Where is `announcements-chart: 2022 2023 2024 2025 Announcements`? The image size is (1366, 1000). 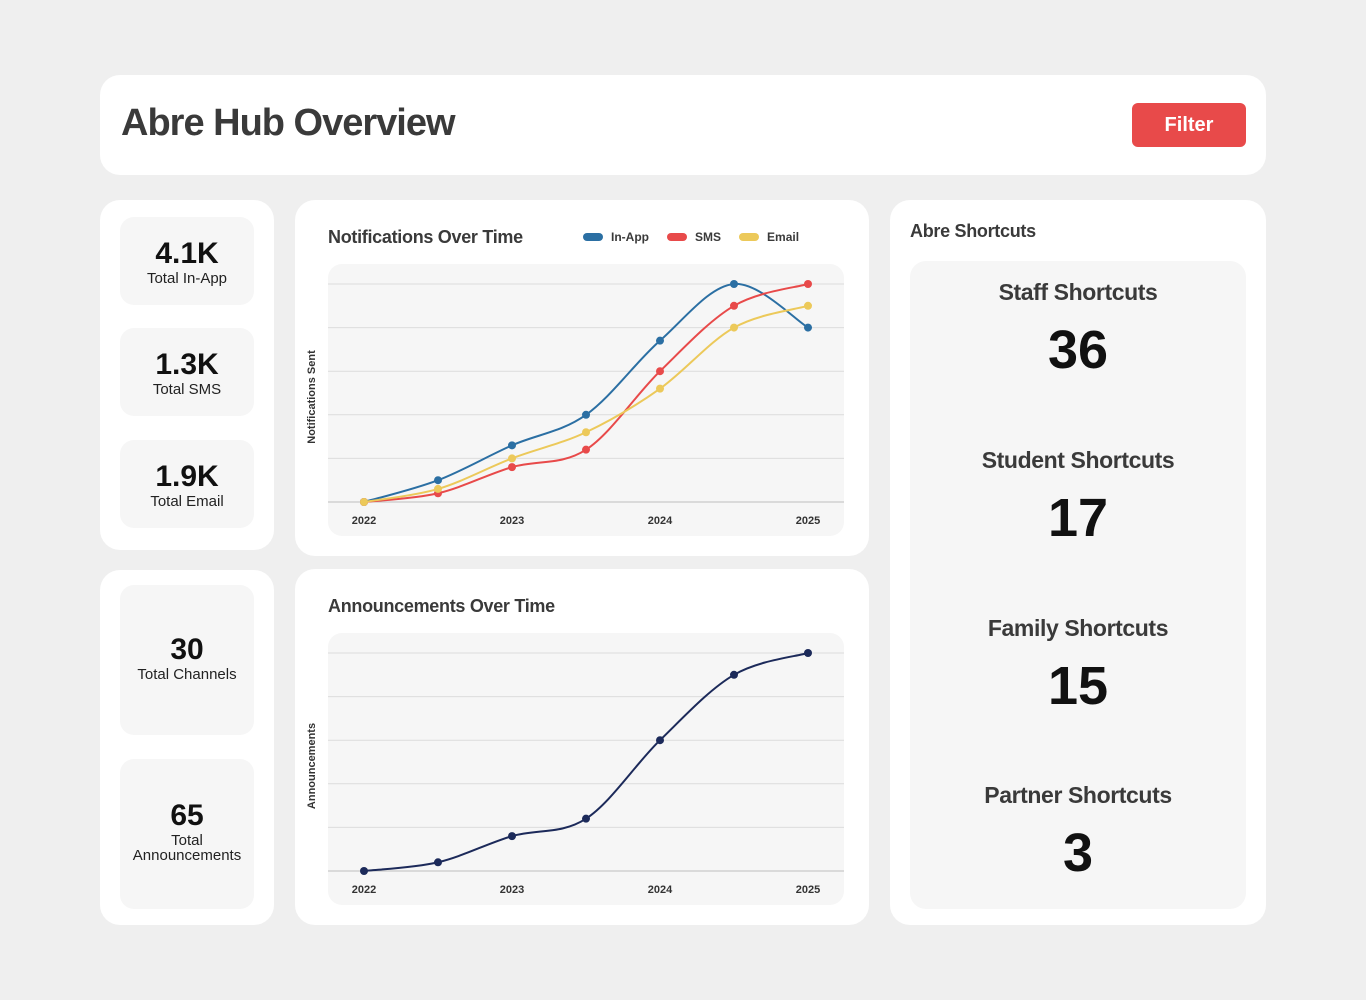
announcements-chart: 2022 2023 2024 2025 Announcements is located at coordinates (575, 769).